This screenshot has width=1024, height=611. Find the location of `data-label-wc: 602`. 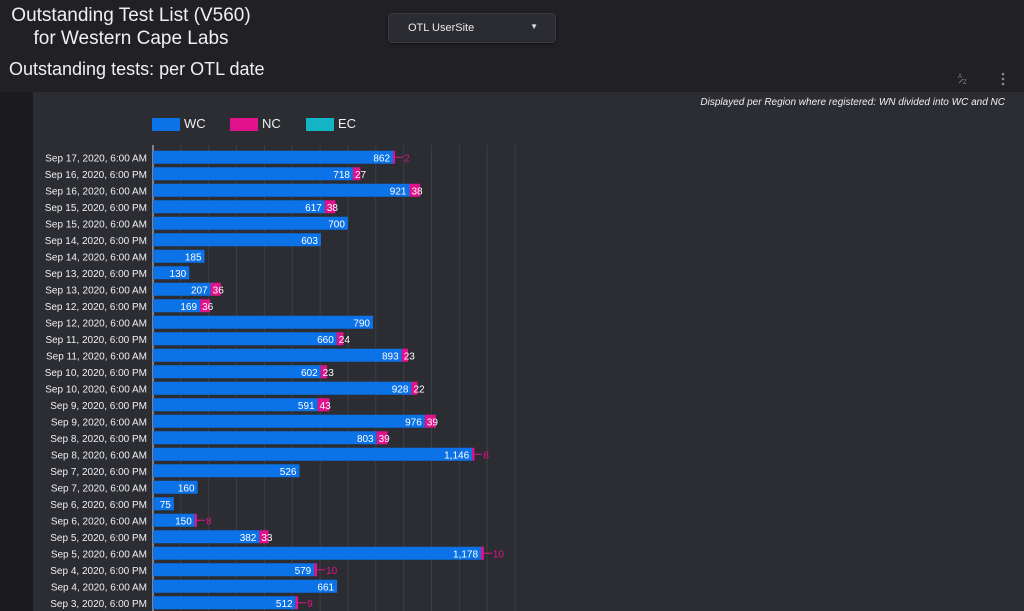

data-label-wc: 602 is located at coordinates (309, 373).